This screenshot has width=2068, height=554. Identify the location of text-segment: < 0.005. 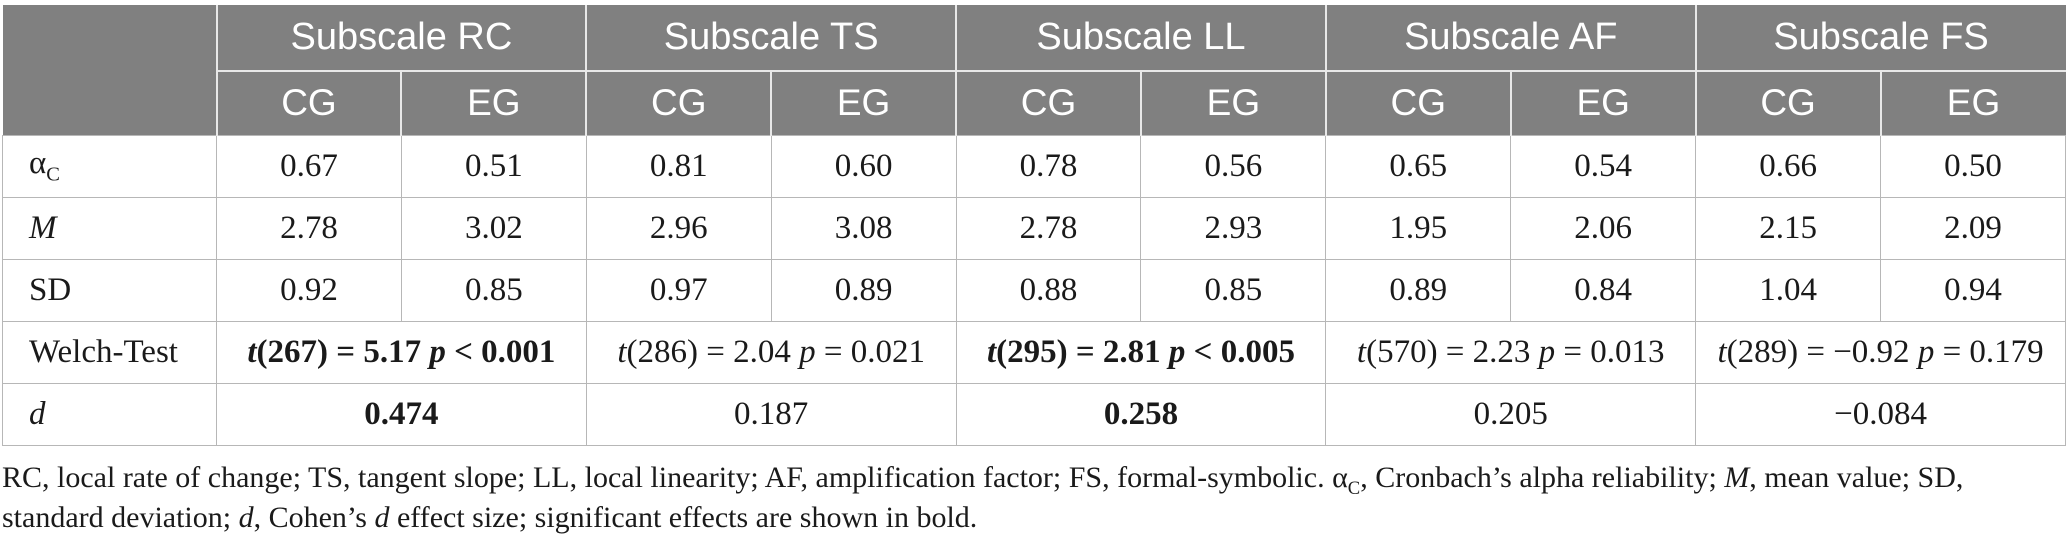
(1240, 351).